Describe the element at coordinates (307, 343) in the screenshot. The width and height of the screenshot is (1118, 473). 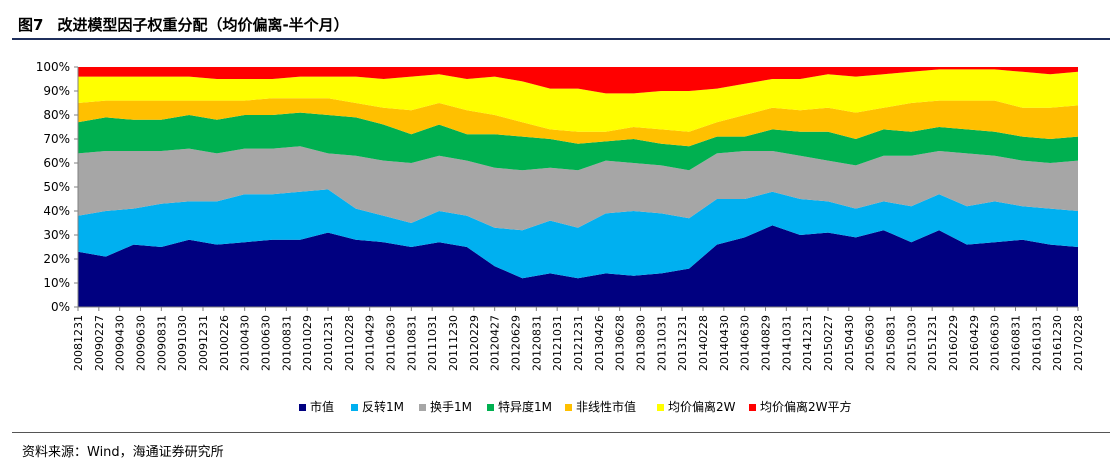
I see `x-tick-label: 20101029` at that location.